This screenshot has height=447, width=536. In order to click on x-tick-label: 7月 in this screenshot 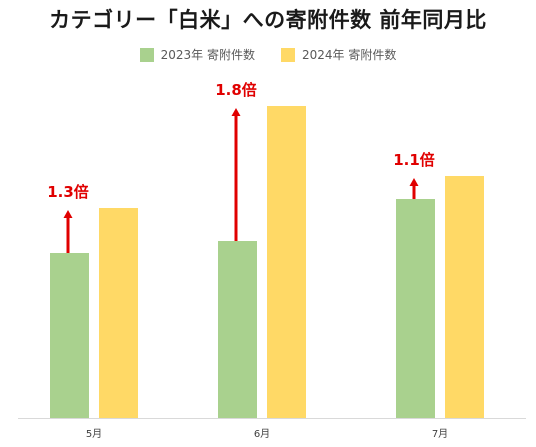, I will do `click(440, 434)`.